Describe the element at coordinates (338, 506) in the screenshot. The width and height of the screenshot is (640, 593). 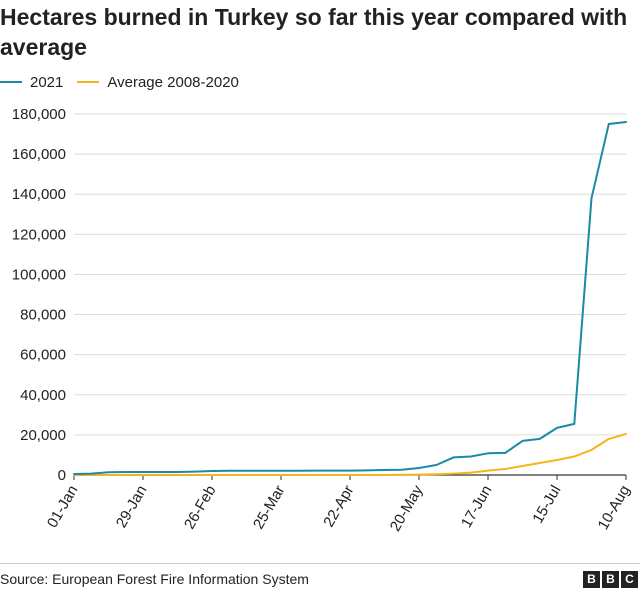
I see `x-tick-label: 22-Apr` at that location.